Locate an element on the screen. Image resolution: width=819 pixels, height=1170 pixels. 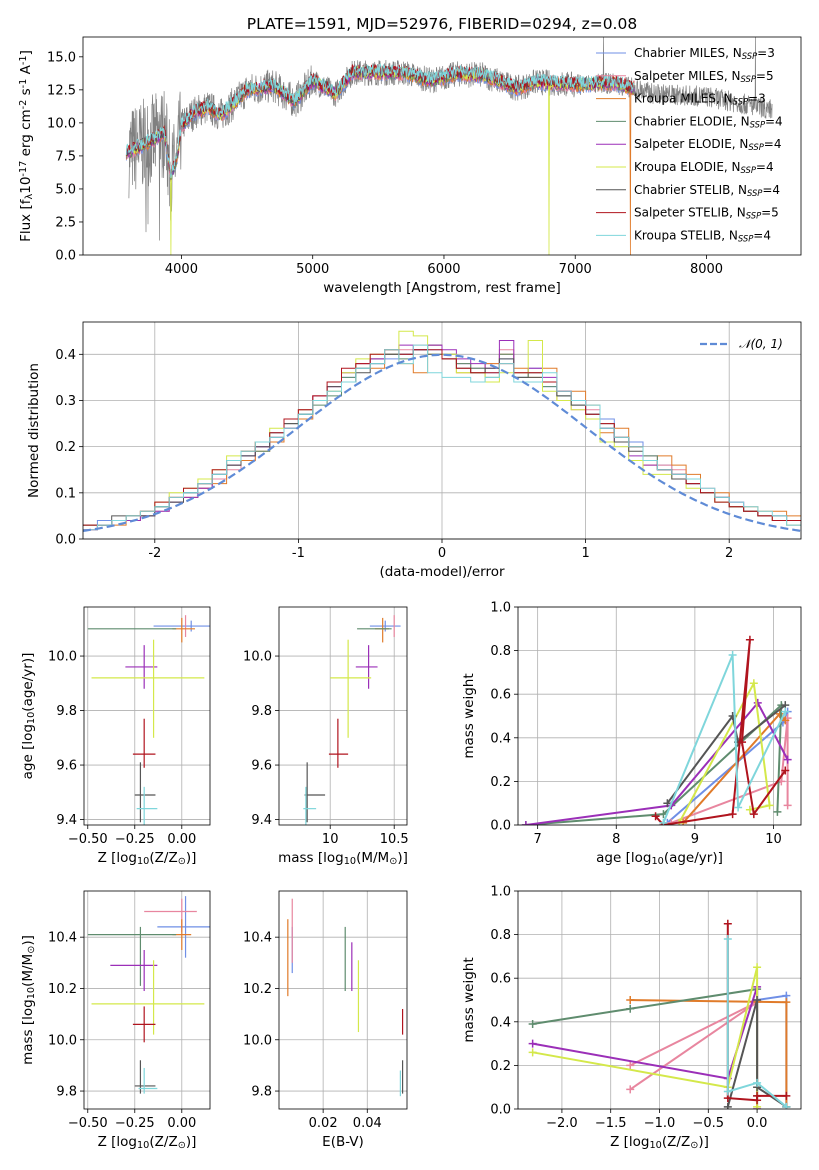
errorbar-kroupa-elodie is located at coordinates (351, 688).